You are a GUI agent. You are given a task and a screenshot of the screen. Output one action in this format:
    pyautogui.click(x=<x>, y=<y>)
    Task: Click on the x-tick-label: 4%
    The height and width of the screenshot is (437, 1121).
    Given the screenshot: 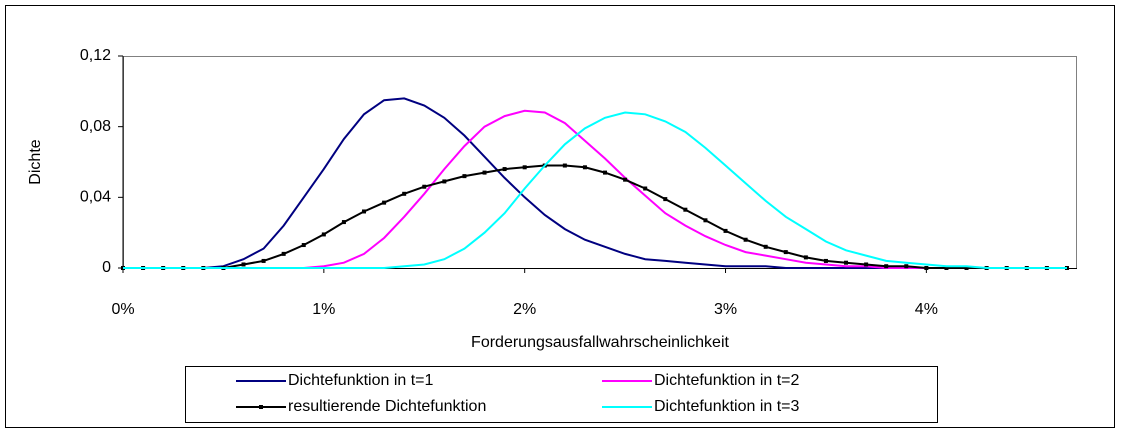 What is the action you would take?
    pyautogui.click(x=926, y=309)
    